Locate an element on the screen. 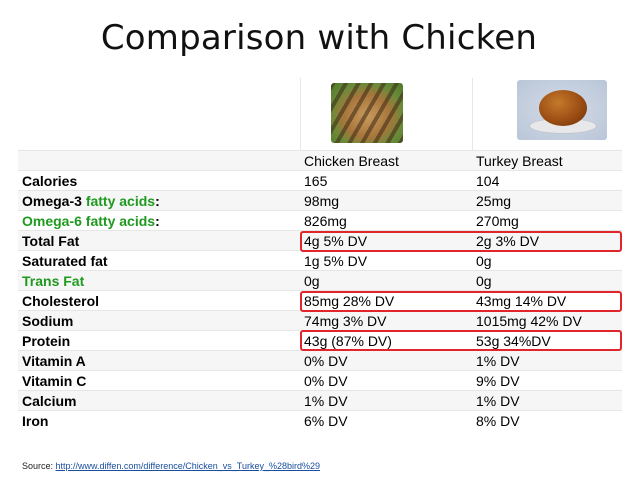 Image resolution: width=638 pixels, height=479 pixels. highlight-box-protein is located at coordinates (461, 340).